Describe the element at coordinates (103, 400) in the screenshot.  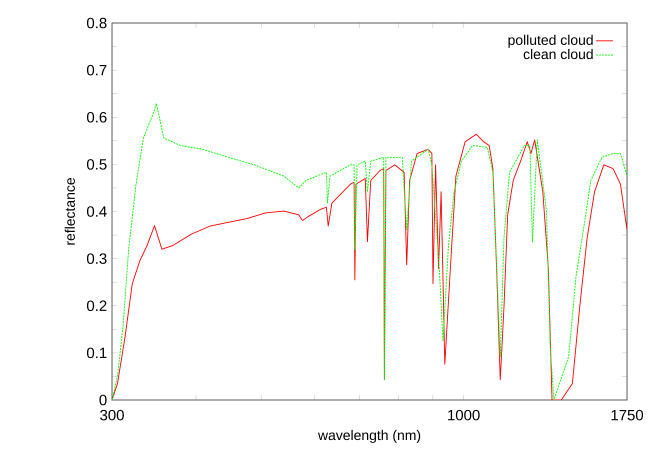
I see `y-tick-label: 0` at that location.